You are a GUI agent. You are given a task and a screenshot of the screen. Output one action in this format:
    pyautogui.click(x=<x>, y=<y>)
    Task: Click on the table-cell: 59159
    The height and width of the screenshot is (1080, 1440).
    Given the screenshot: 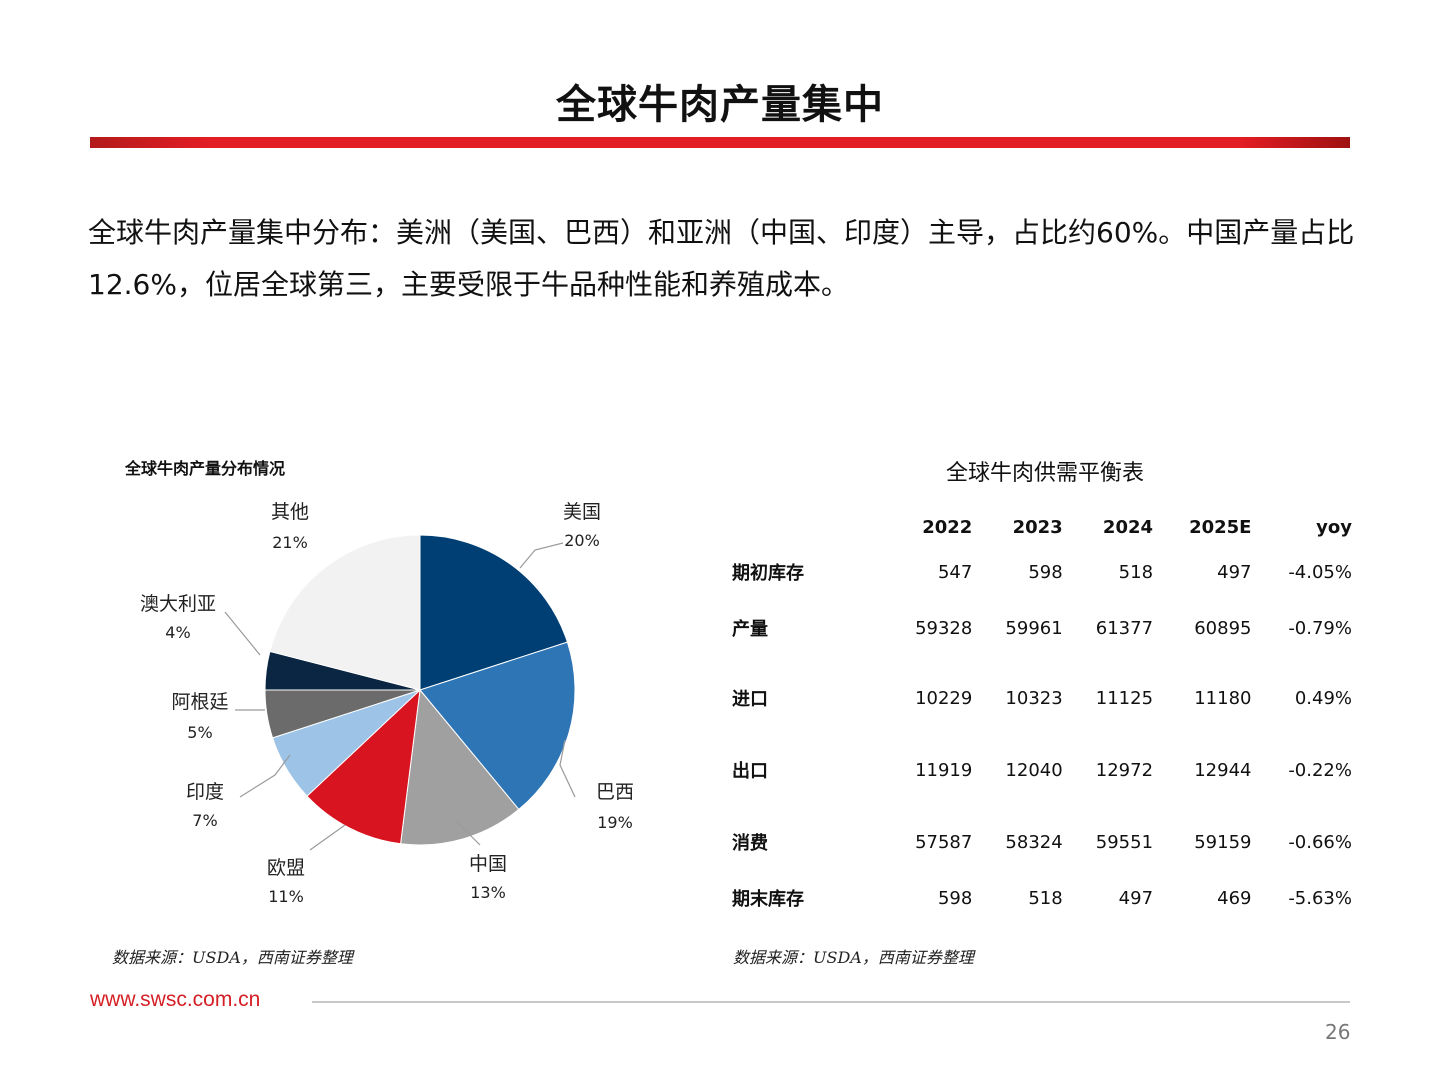 What is the action you would take?
    pyautogui.click(x=1223, y=842)
    